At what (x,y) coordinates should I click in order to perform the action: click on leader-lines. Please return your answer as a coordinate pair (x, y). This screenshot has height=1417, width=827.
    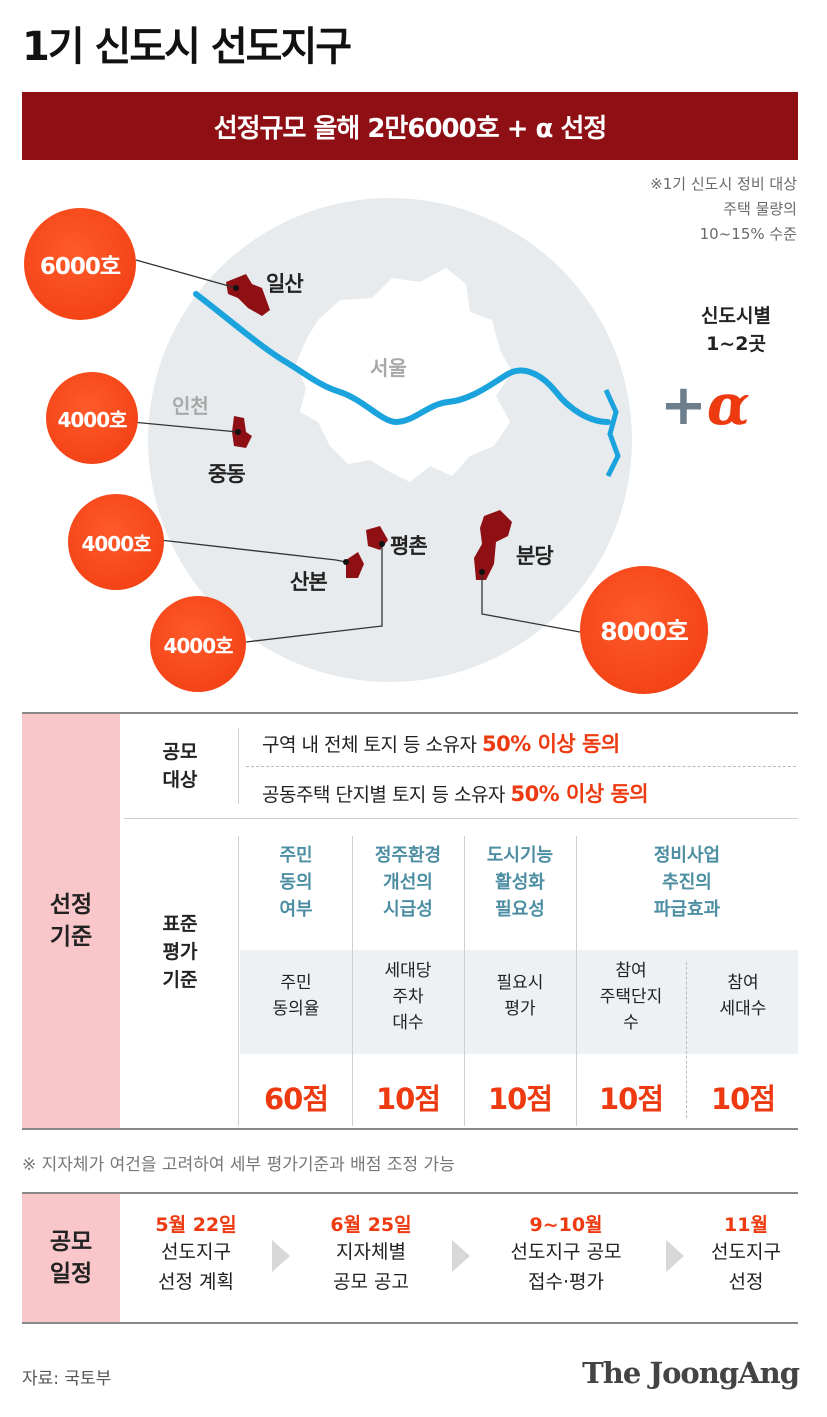
    Looking at the image, I should click on (356, 451).